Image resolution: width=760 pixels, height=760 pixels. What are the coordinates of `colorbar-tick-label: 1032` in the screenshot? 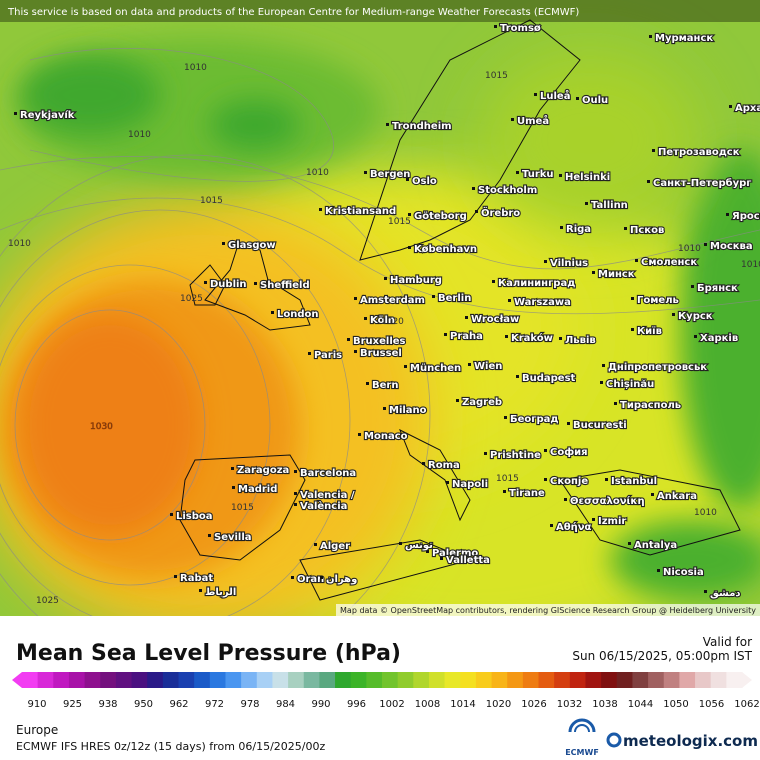 It's located at (569, 704).